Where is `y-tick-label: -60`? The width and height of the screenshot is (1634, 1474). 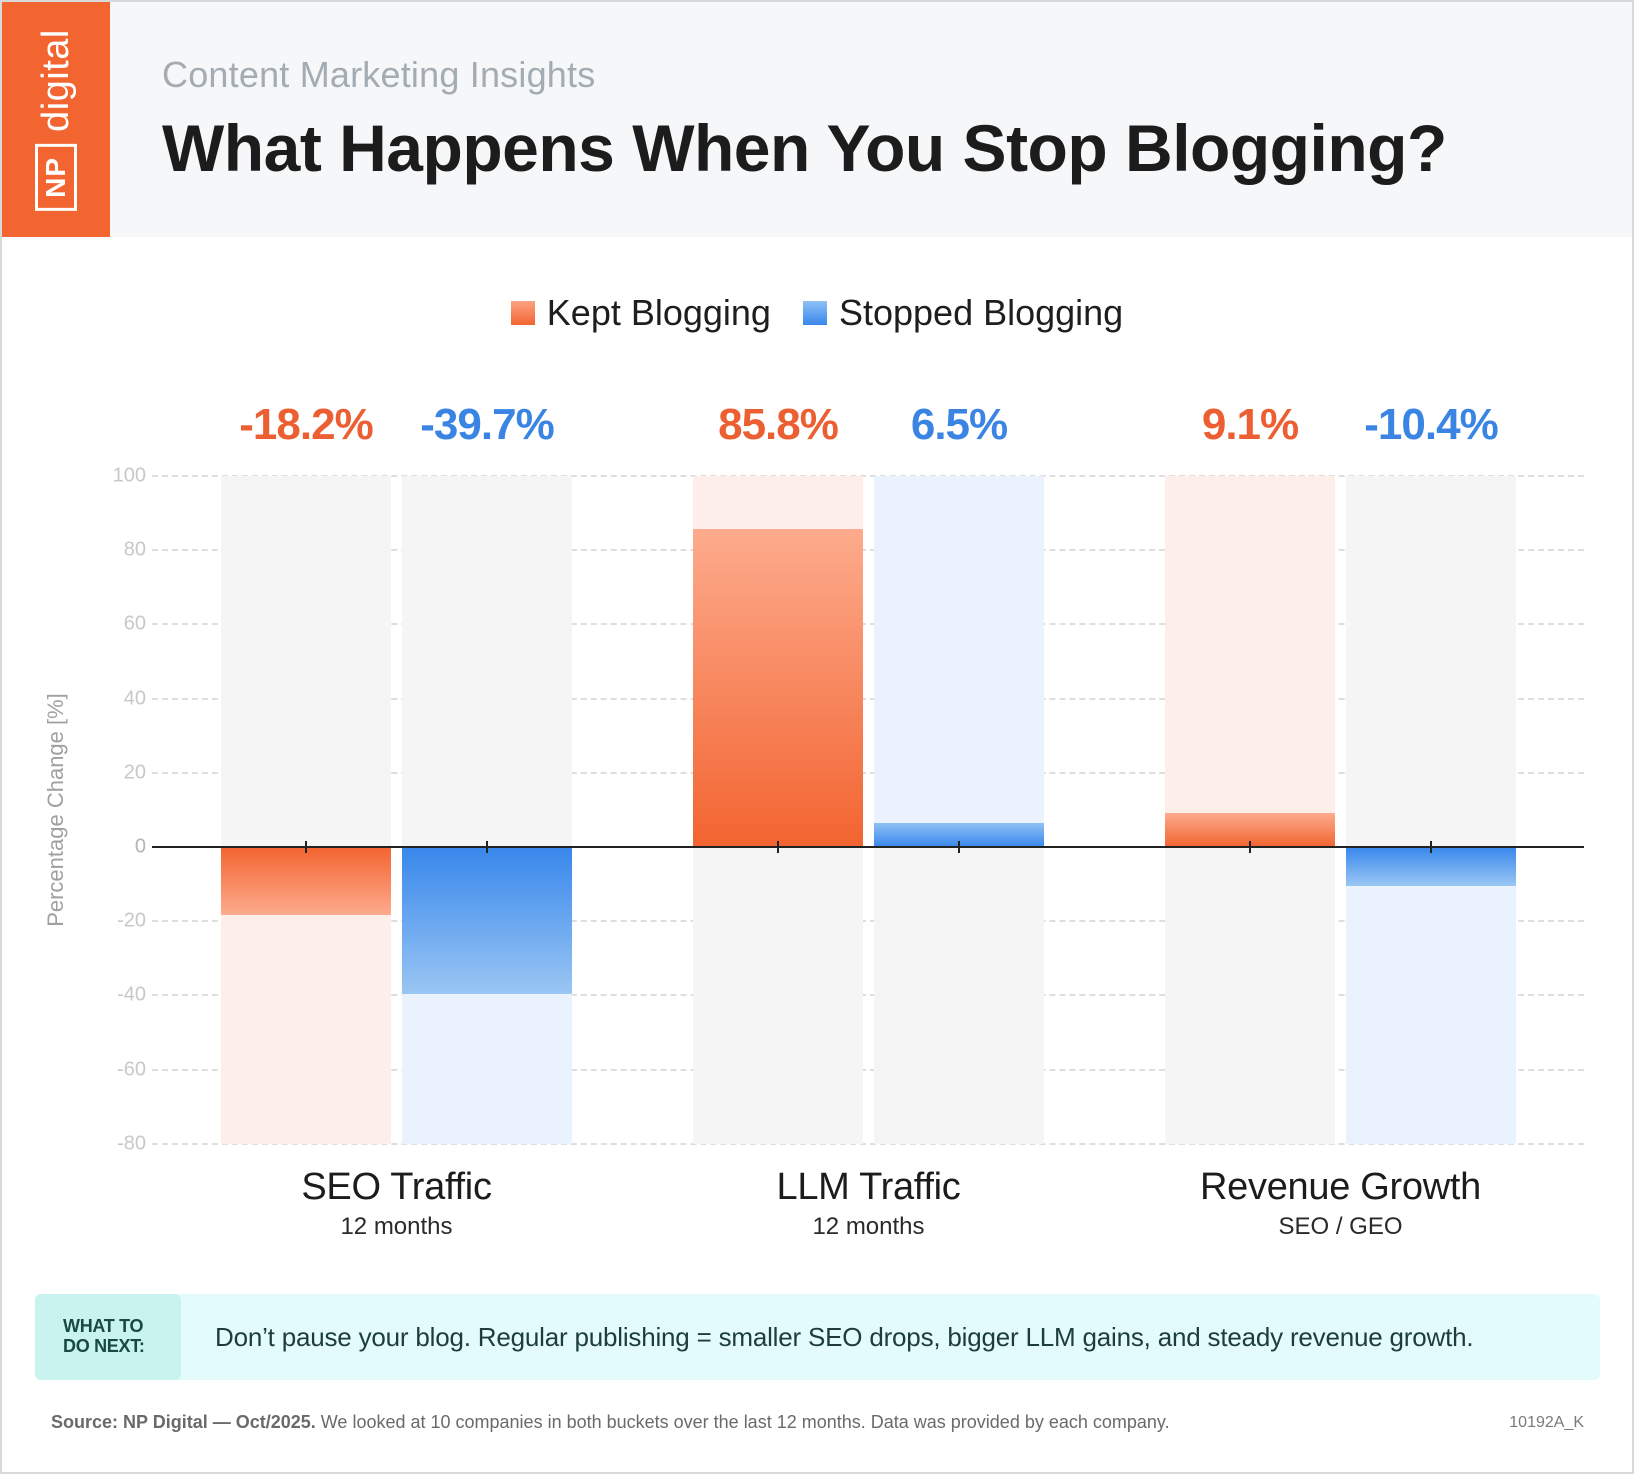 y-tick-label: -60 is located at coordinates (131, 1069).